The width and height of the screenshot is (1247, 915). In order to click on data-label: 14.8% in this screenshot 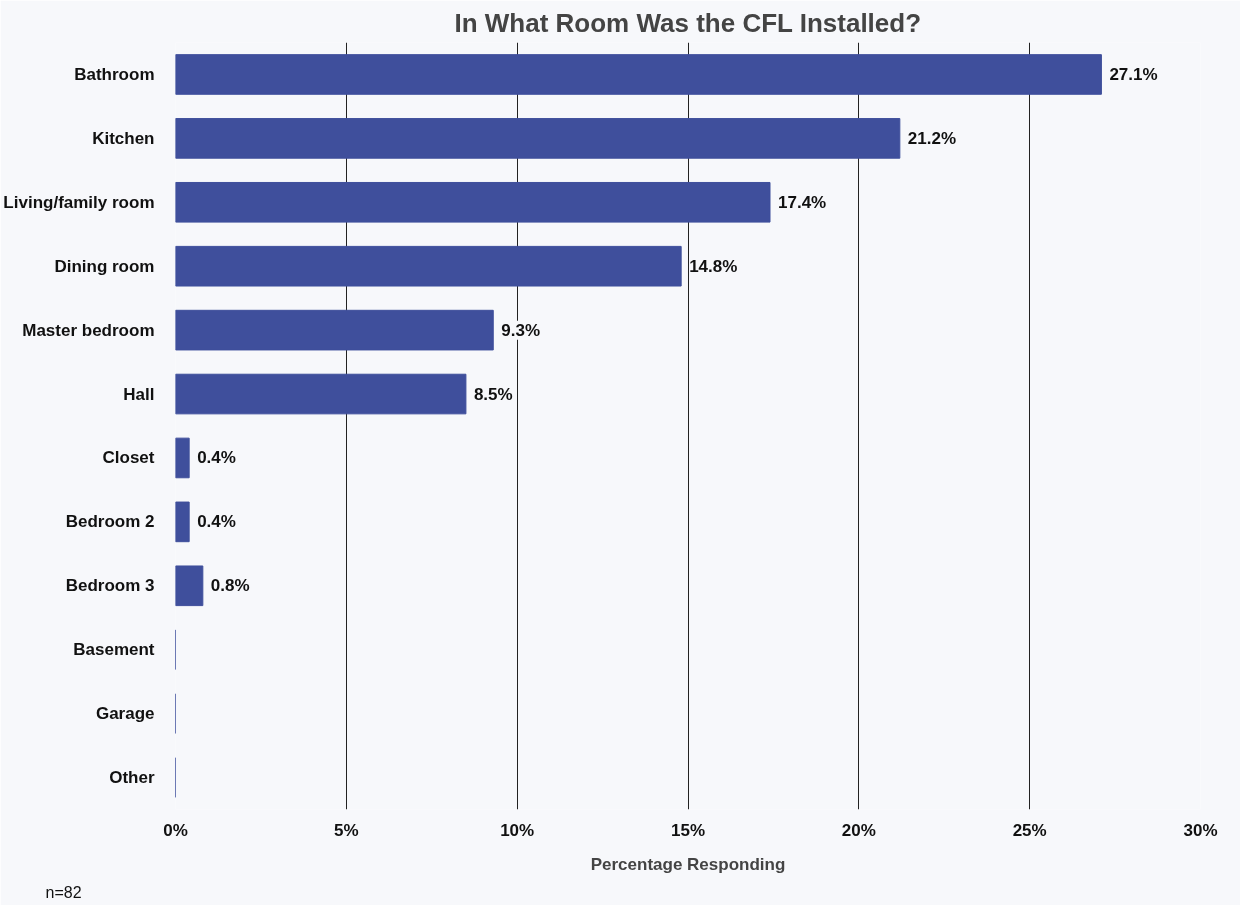, I will do `click(713, 266)`.